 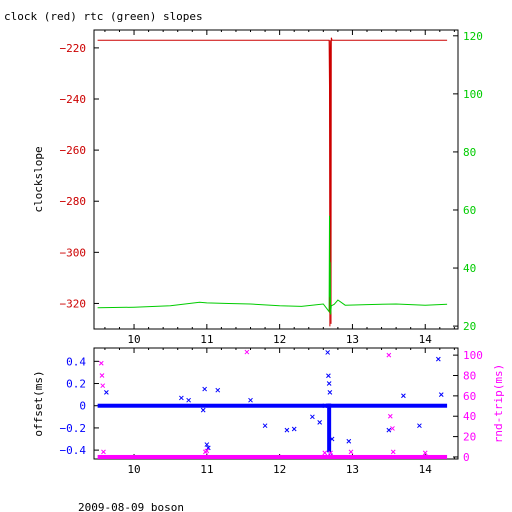 I want to click on series-offset-column, so click(x=329, y=428).